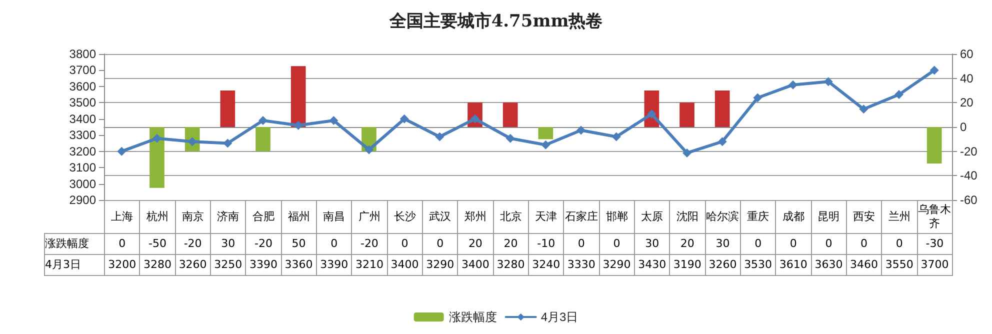 This screenshot has width=992, height=334. Describe the element at coordinates (82, 167) in the screenshot. I see `y-tick-label: 3100` at that location.